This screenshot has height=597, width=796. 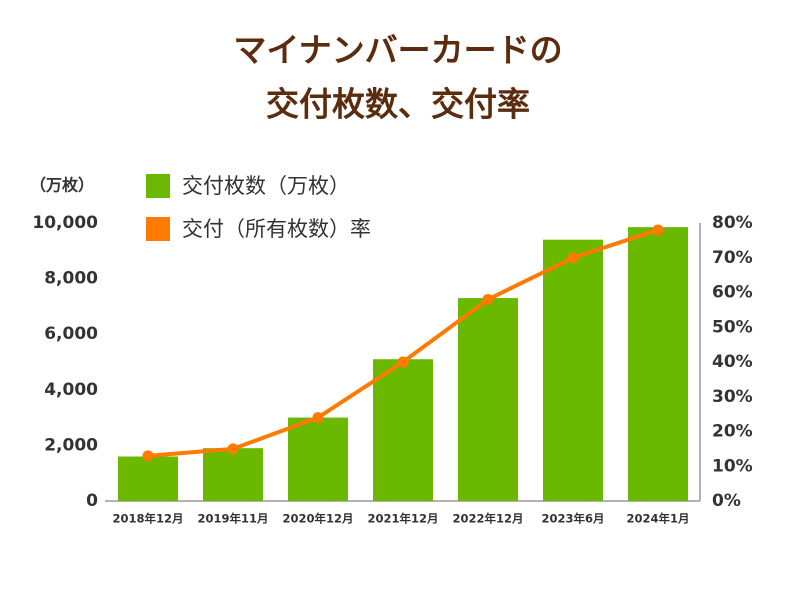 I want to click on y-axis-label: （万枚）, so click(x=62, y=185).